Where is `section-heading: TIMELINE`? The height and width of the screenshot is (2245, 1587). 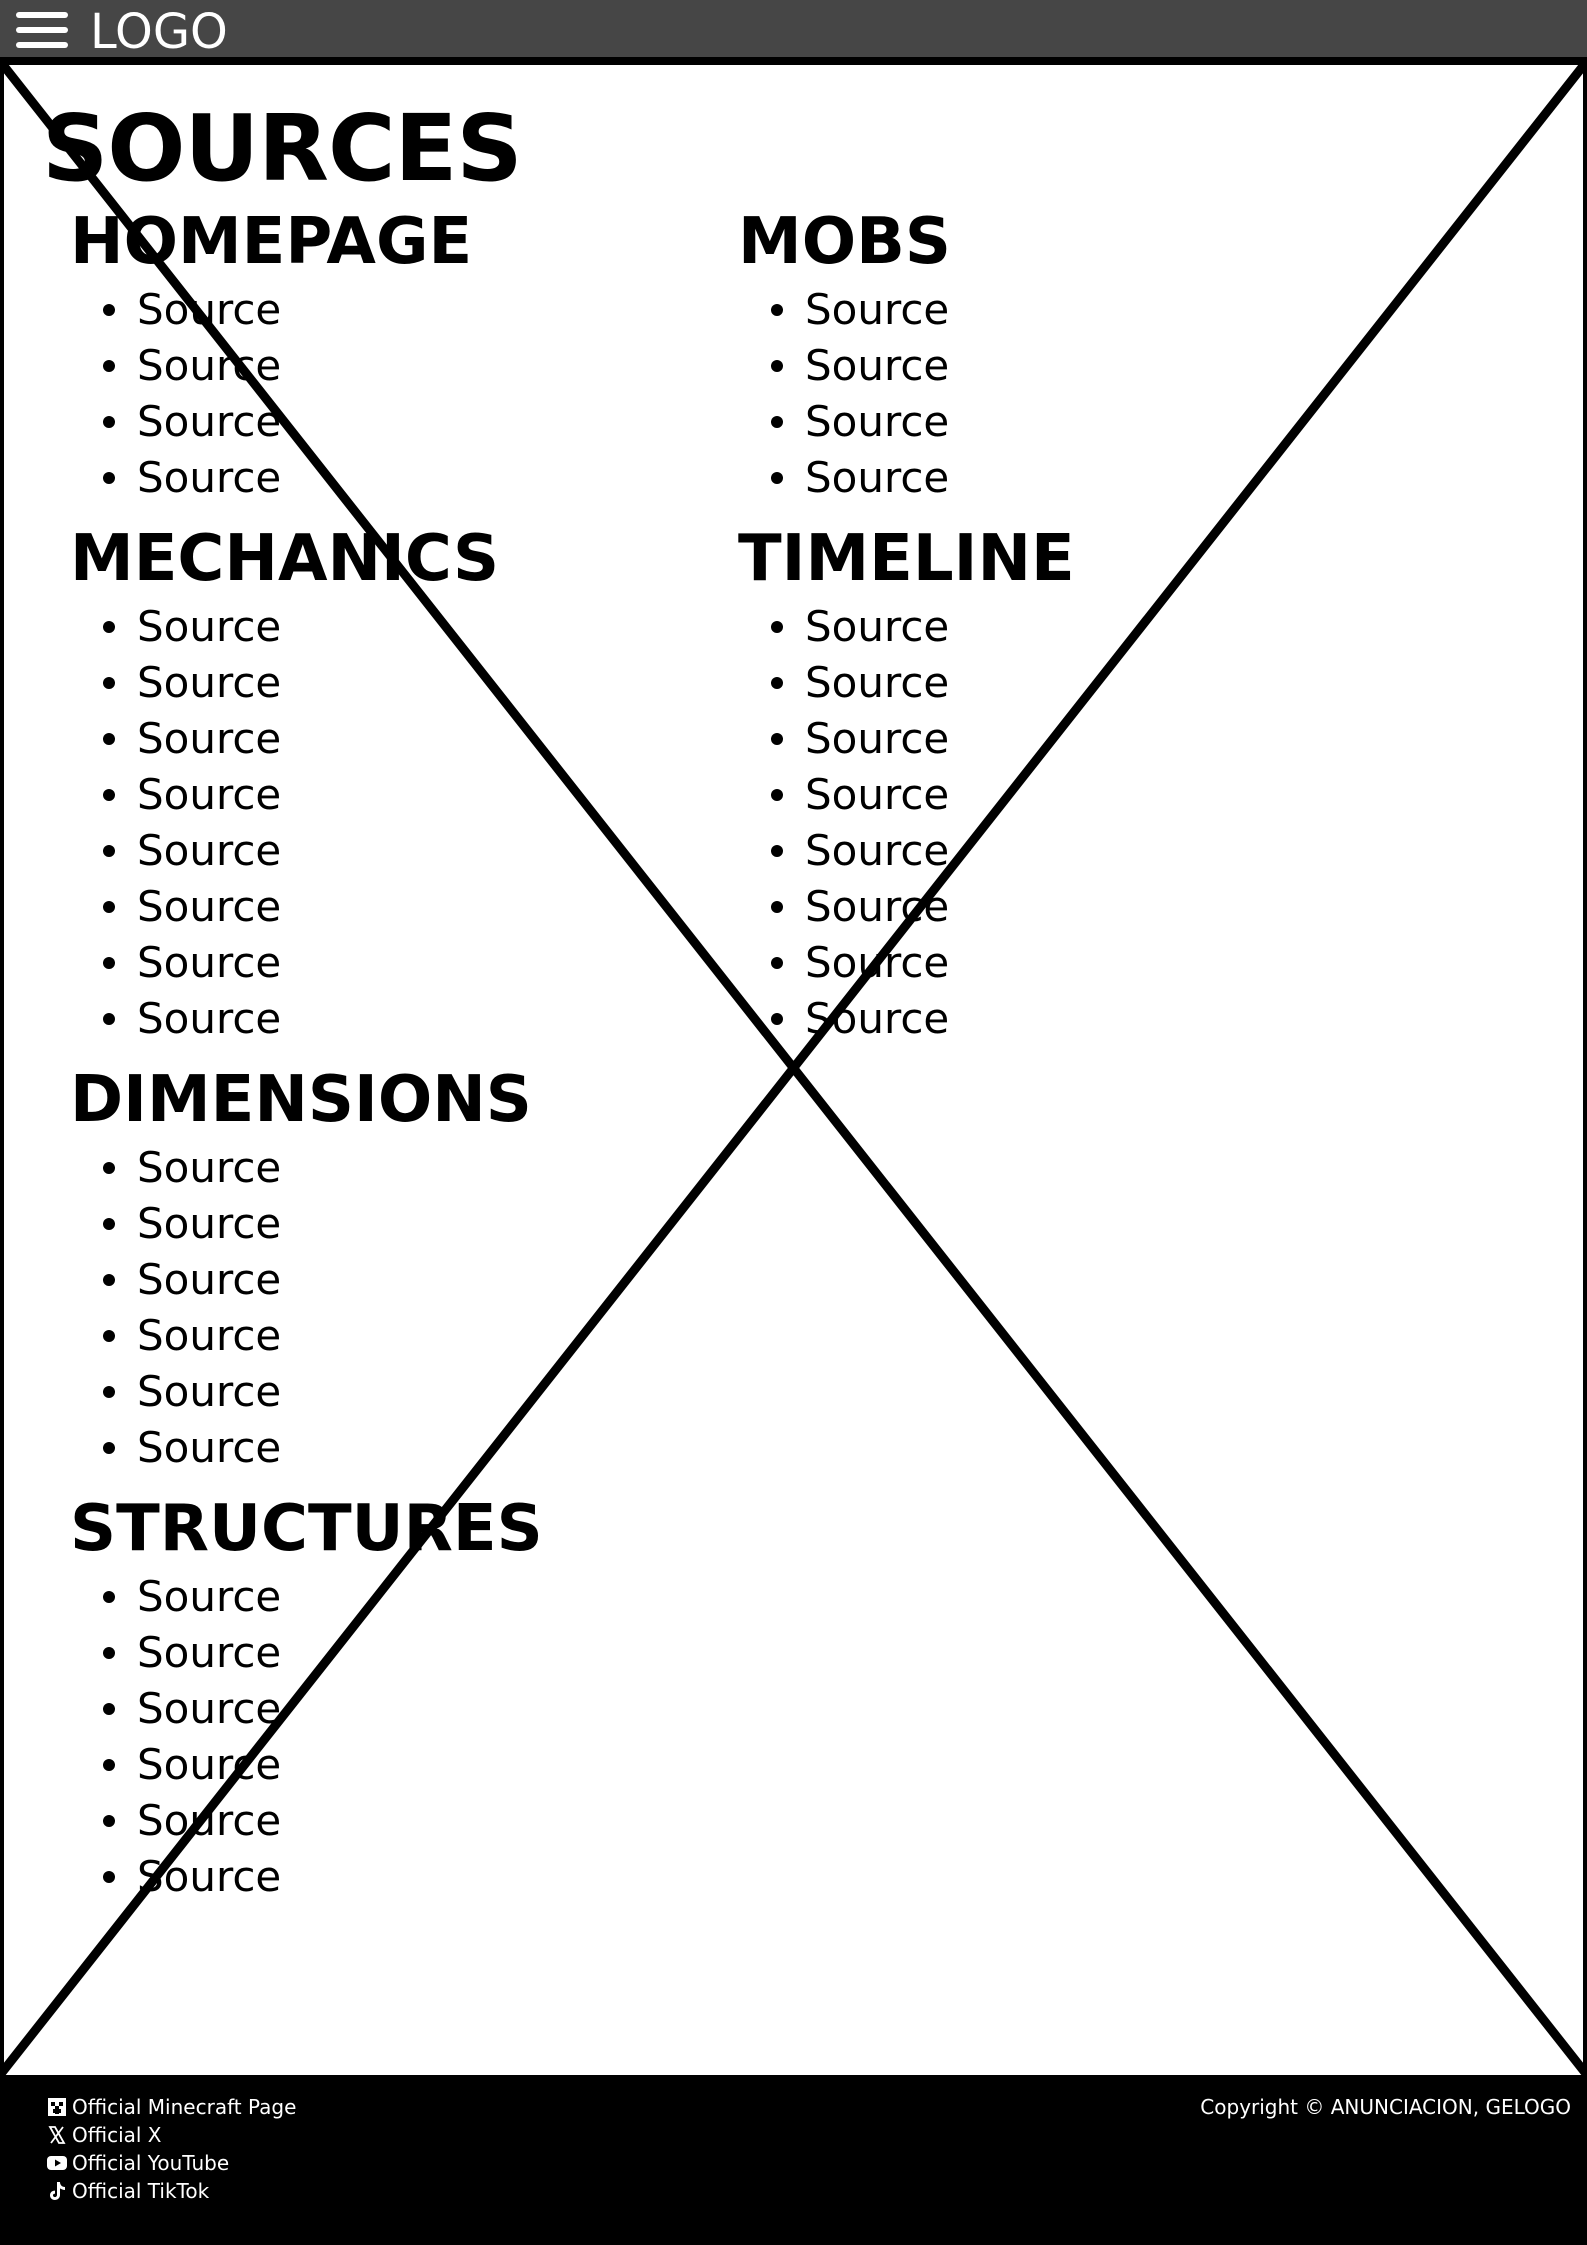
section-heading: TIMELINE is located at coordinates (906, 559).